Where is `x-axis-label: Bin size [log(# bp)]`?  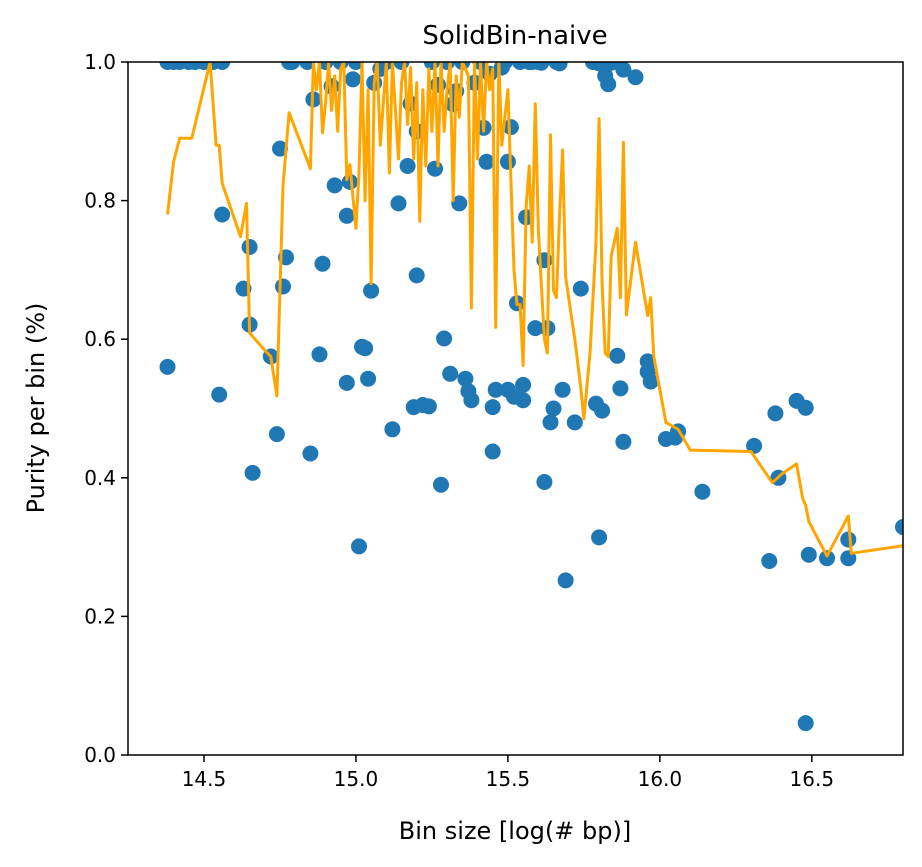 x-axis-label: Bin size [log(# bp)] is located at coordinates (515, 831).